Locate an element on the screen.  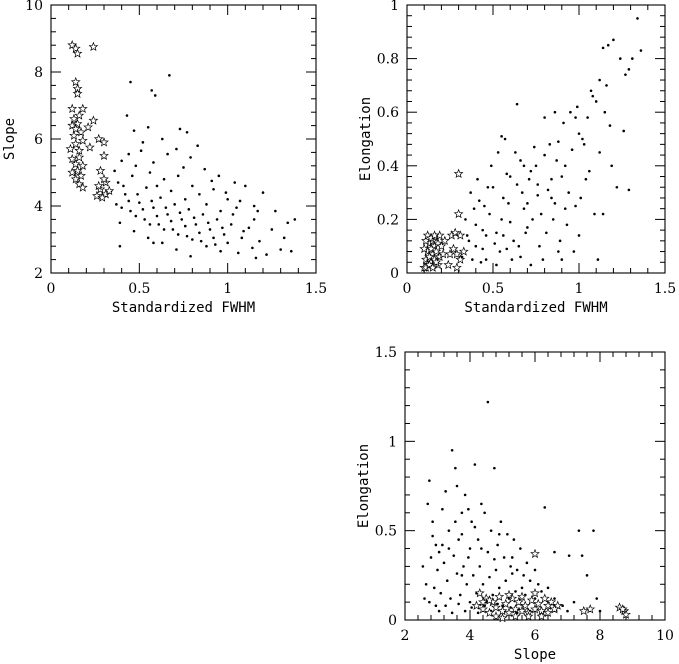
y-axis-label: Slope is located at coordinates (10, 139).